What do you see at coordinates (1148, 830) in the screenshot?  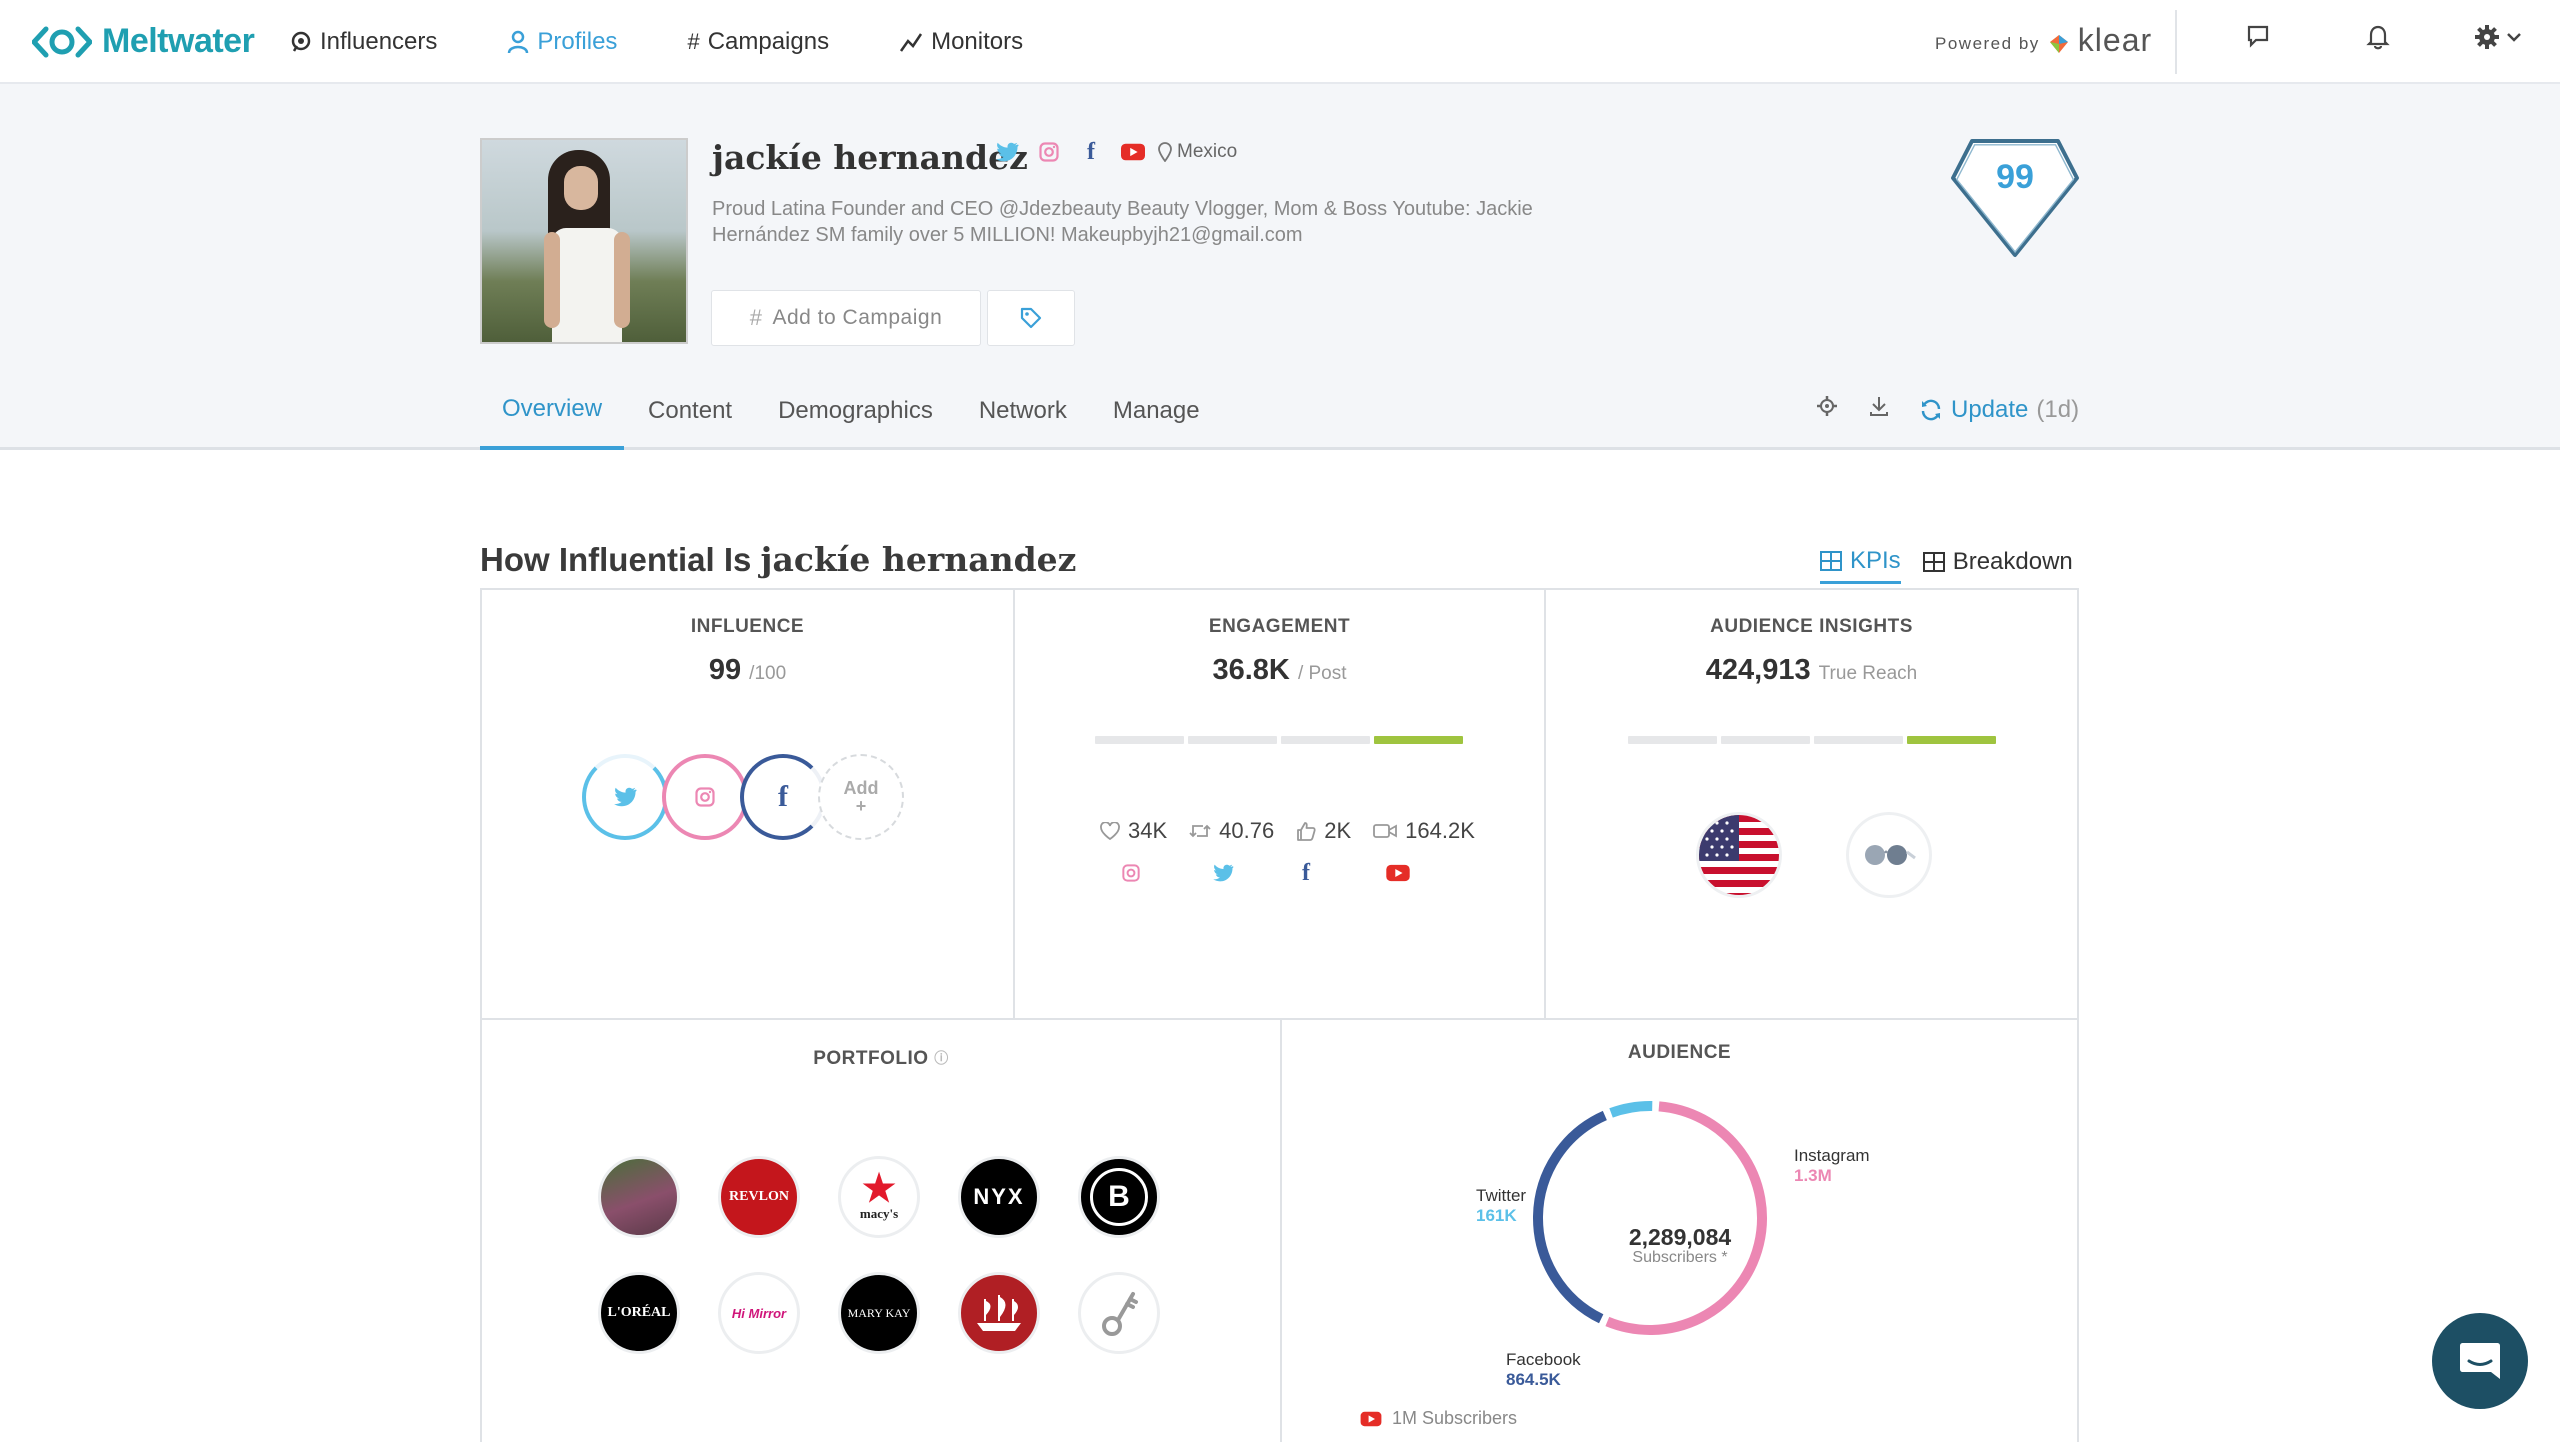 I see `likes-value: 34K` at bounding box center [1148, 830].